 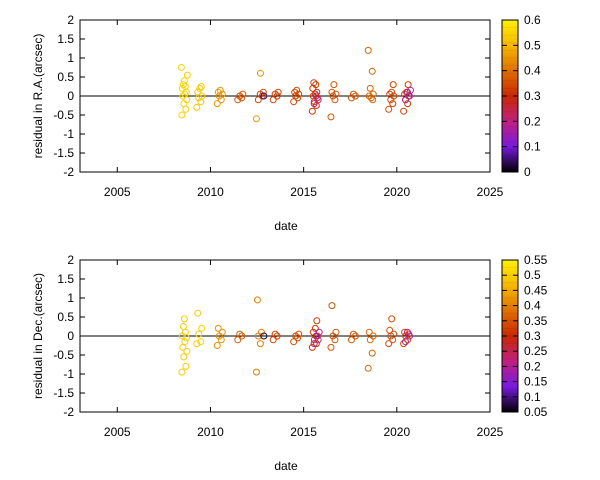 I want to click on y-tick-label: 1, so click(x=70, y=58).